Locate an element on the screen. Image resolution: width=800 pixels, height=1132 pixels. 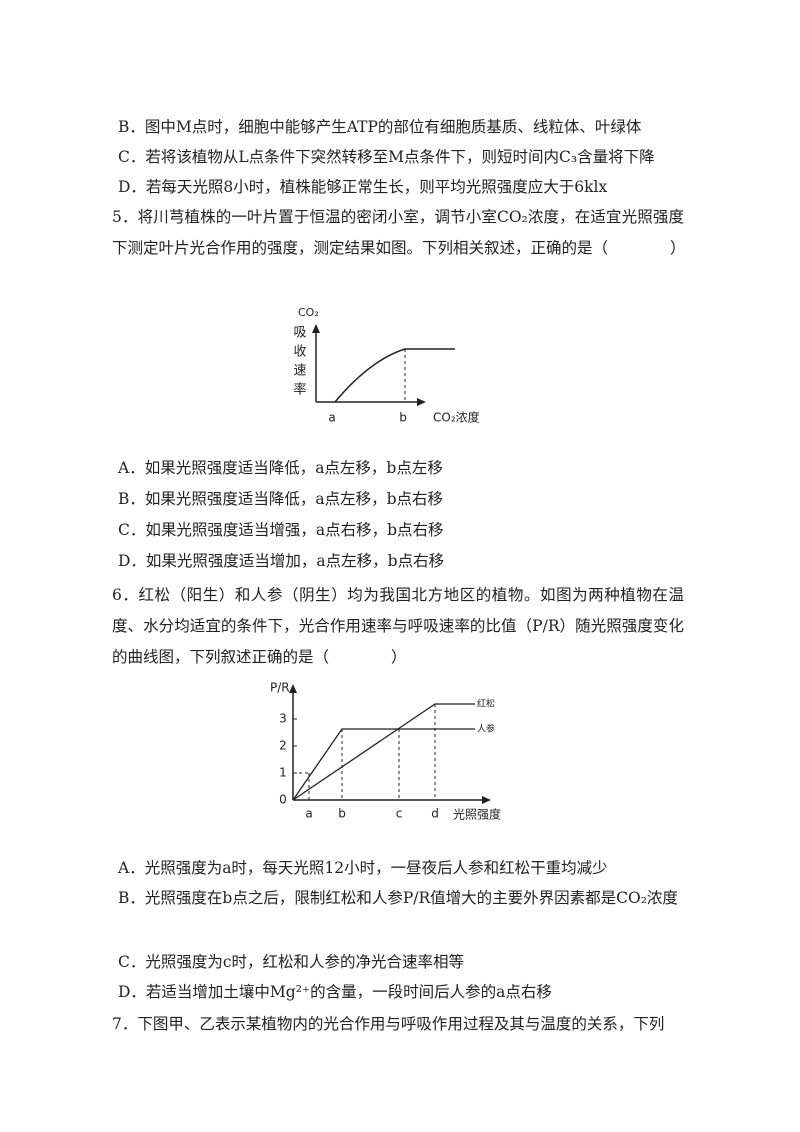
curve-label: 红松 is located at coordinates (486, 704).